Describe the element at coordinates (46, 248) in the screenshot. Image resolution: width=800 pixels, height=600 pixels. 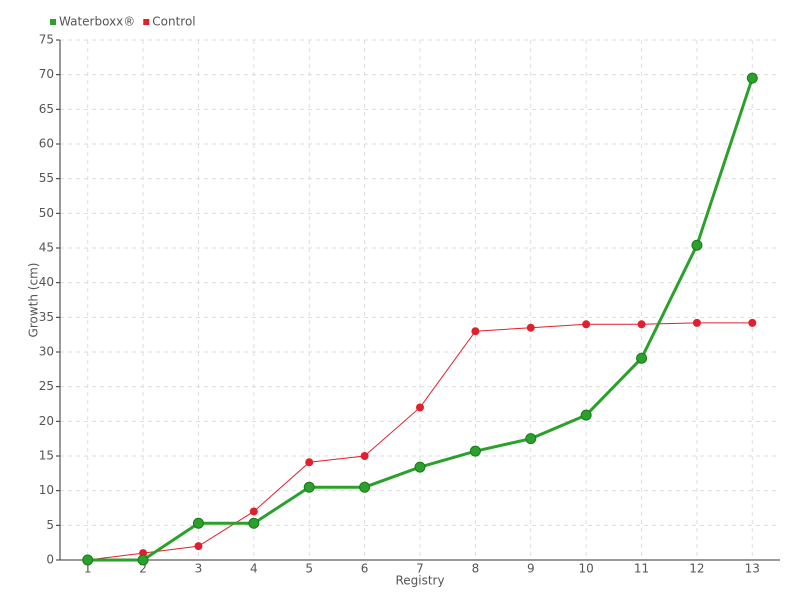
I see `y-tick-label: 45` at that location.